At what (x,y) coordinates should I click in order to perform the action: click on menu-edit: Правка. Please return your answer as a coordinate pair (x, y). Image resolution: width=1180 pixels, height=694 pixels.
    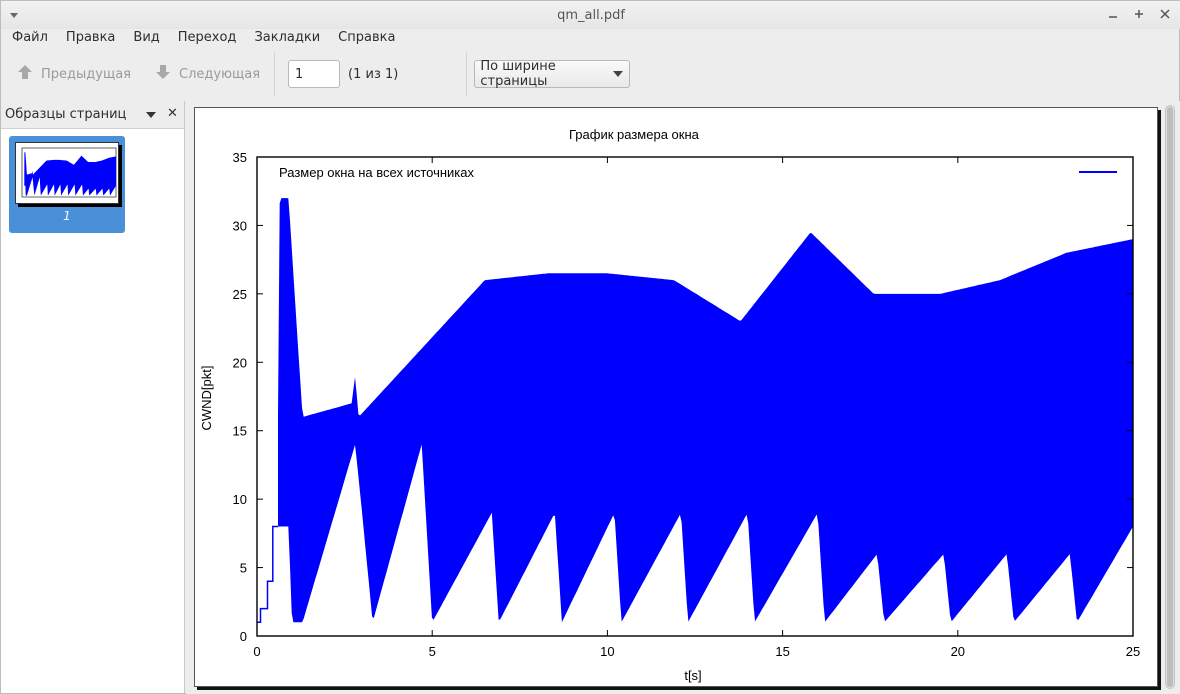
    Looking at the image, I should click on (90, 37).